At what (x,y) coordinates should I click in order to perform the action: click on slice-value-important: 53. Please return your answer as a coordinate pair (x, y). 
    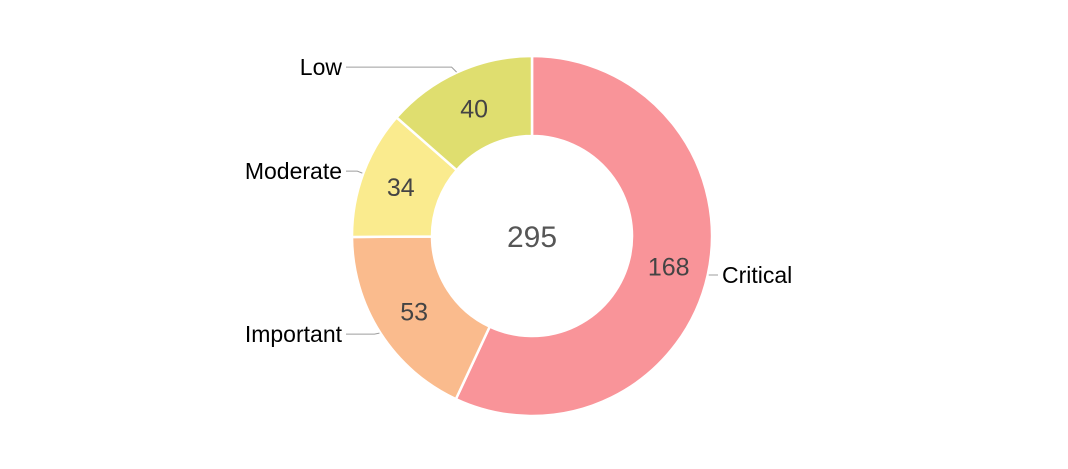
    Looking at the image, I should click on (414, 313).